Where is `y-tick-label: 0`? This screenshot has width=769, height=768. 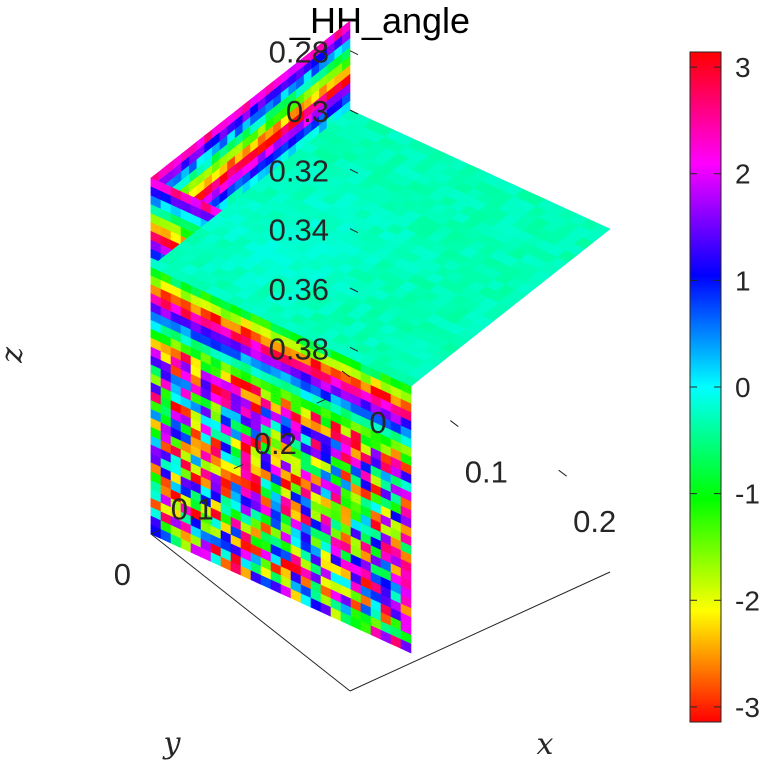 y-tick-label: 0 is located at coordinates (122, 574).